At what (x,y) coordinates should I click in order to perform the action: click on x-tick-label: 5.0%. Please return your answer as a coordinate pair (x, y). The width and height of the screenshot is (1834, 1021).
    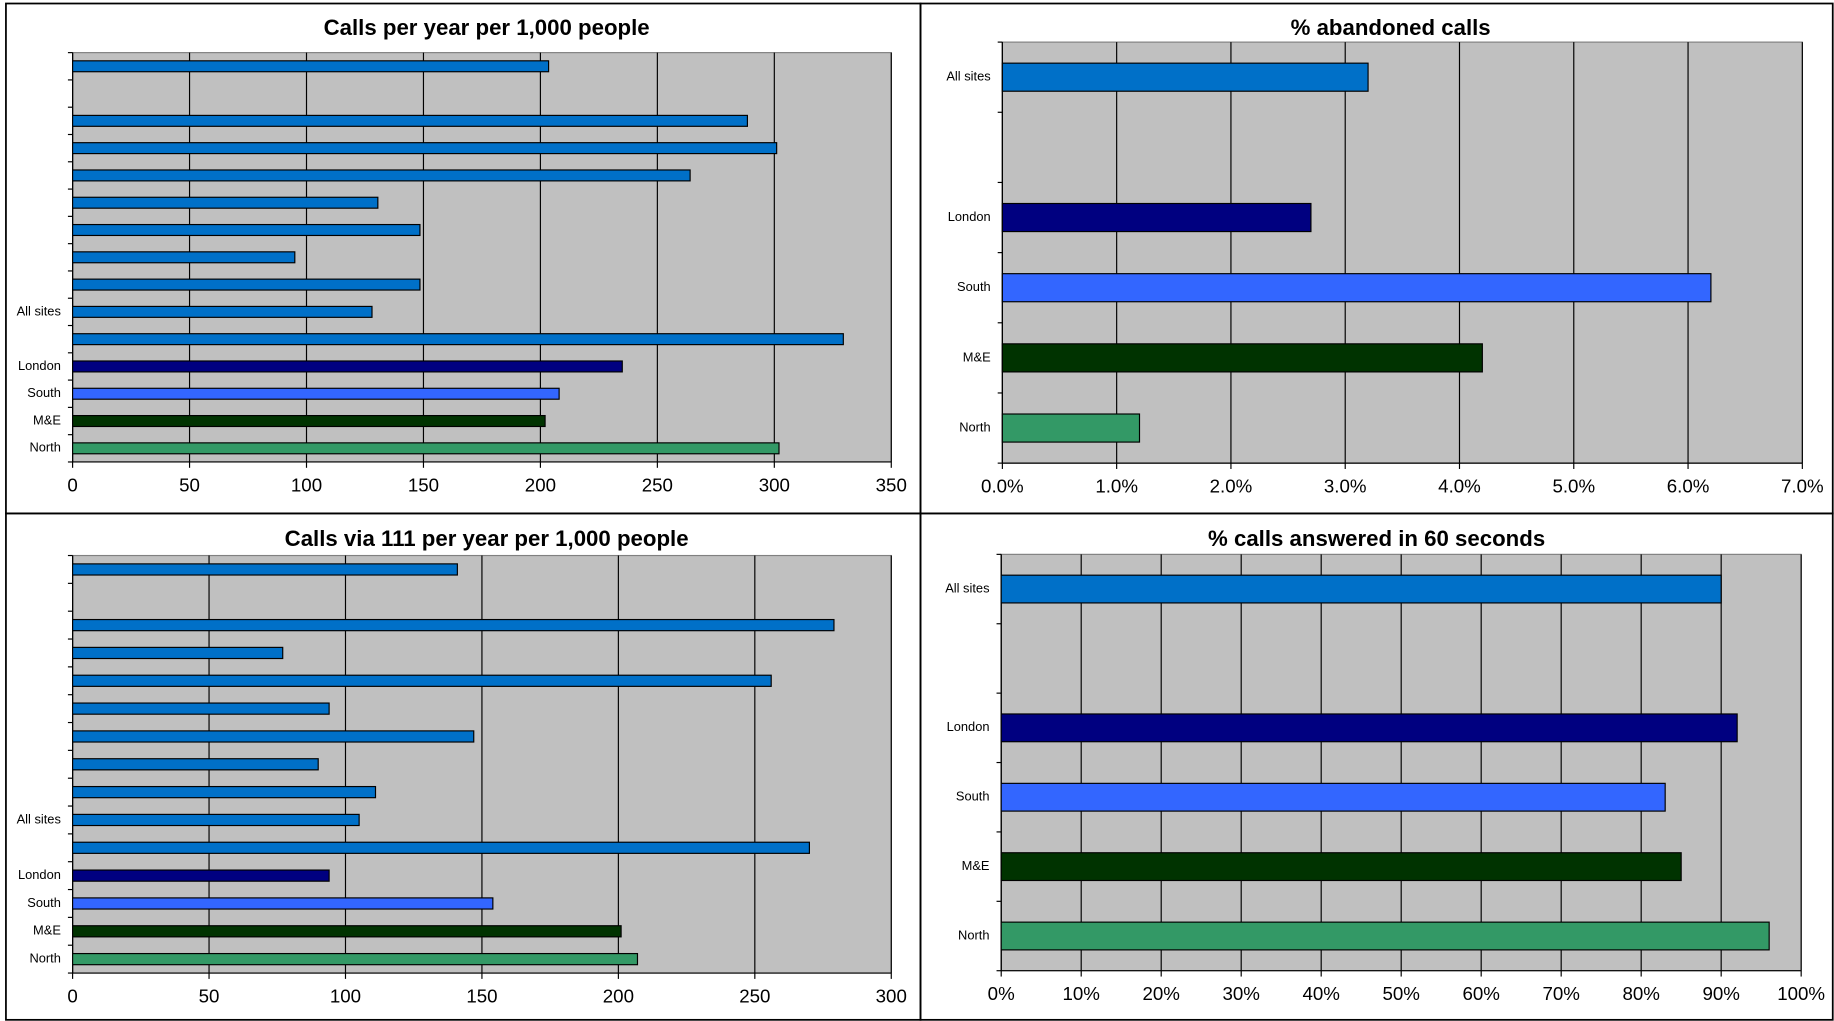
    Looking at the image, I should click on (1573, 486).